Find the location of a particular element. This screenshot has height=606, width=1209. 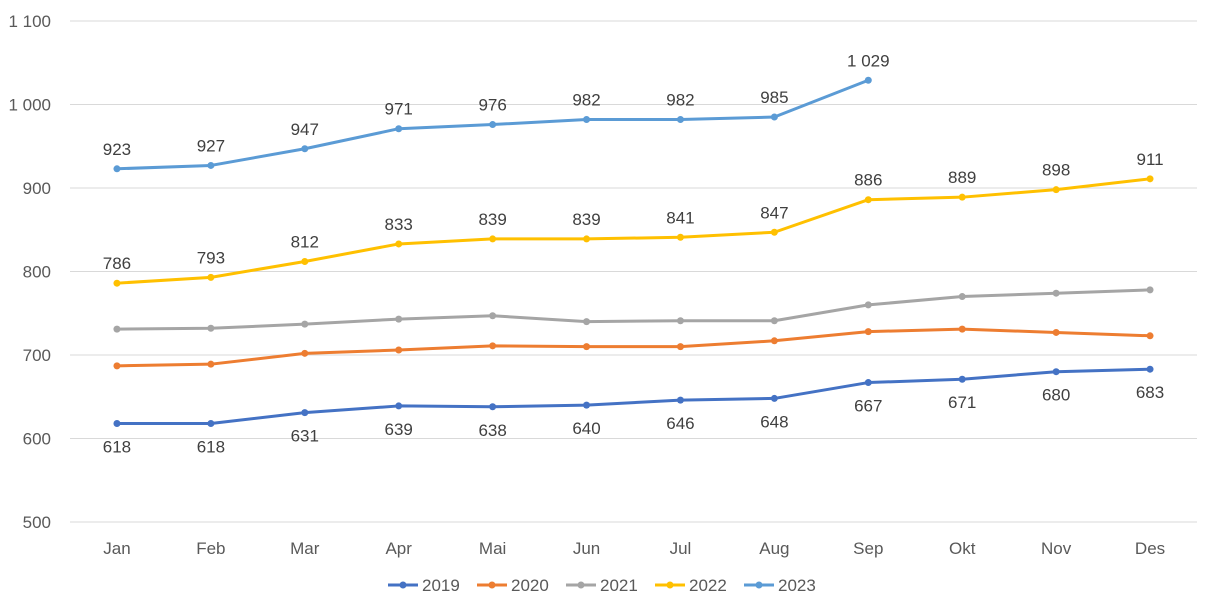

x-axis: Jan Feb Mar Apr Mai Jun Jul Aug Sep Okt Nov Des is located at coordinates (634, 548).